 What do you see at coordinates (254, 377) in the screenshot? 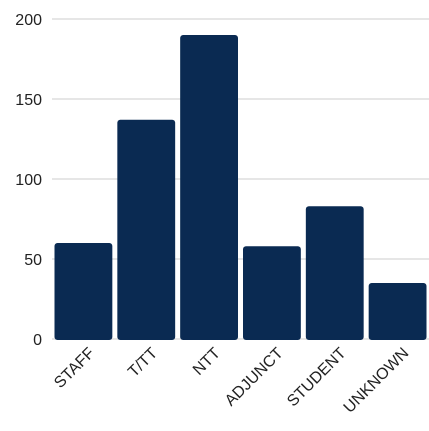
I see `x-tick-label: ADJUNCT` at bounding box center [254, 377].